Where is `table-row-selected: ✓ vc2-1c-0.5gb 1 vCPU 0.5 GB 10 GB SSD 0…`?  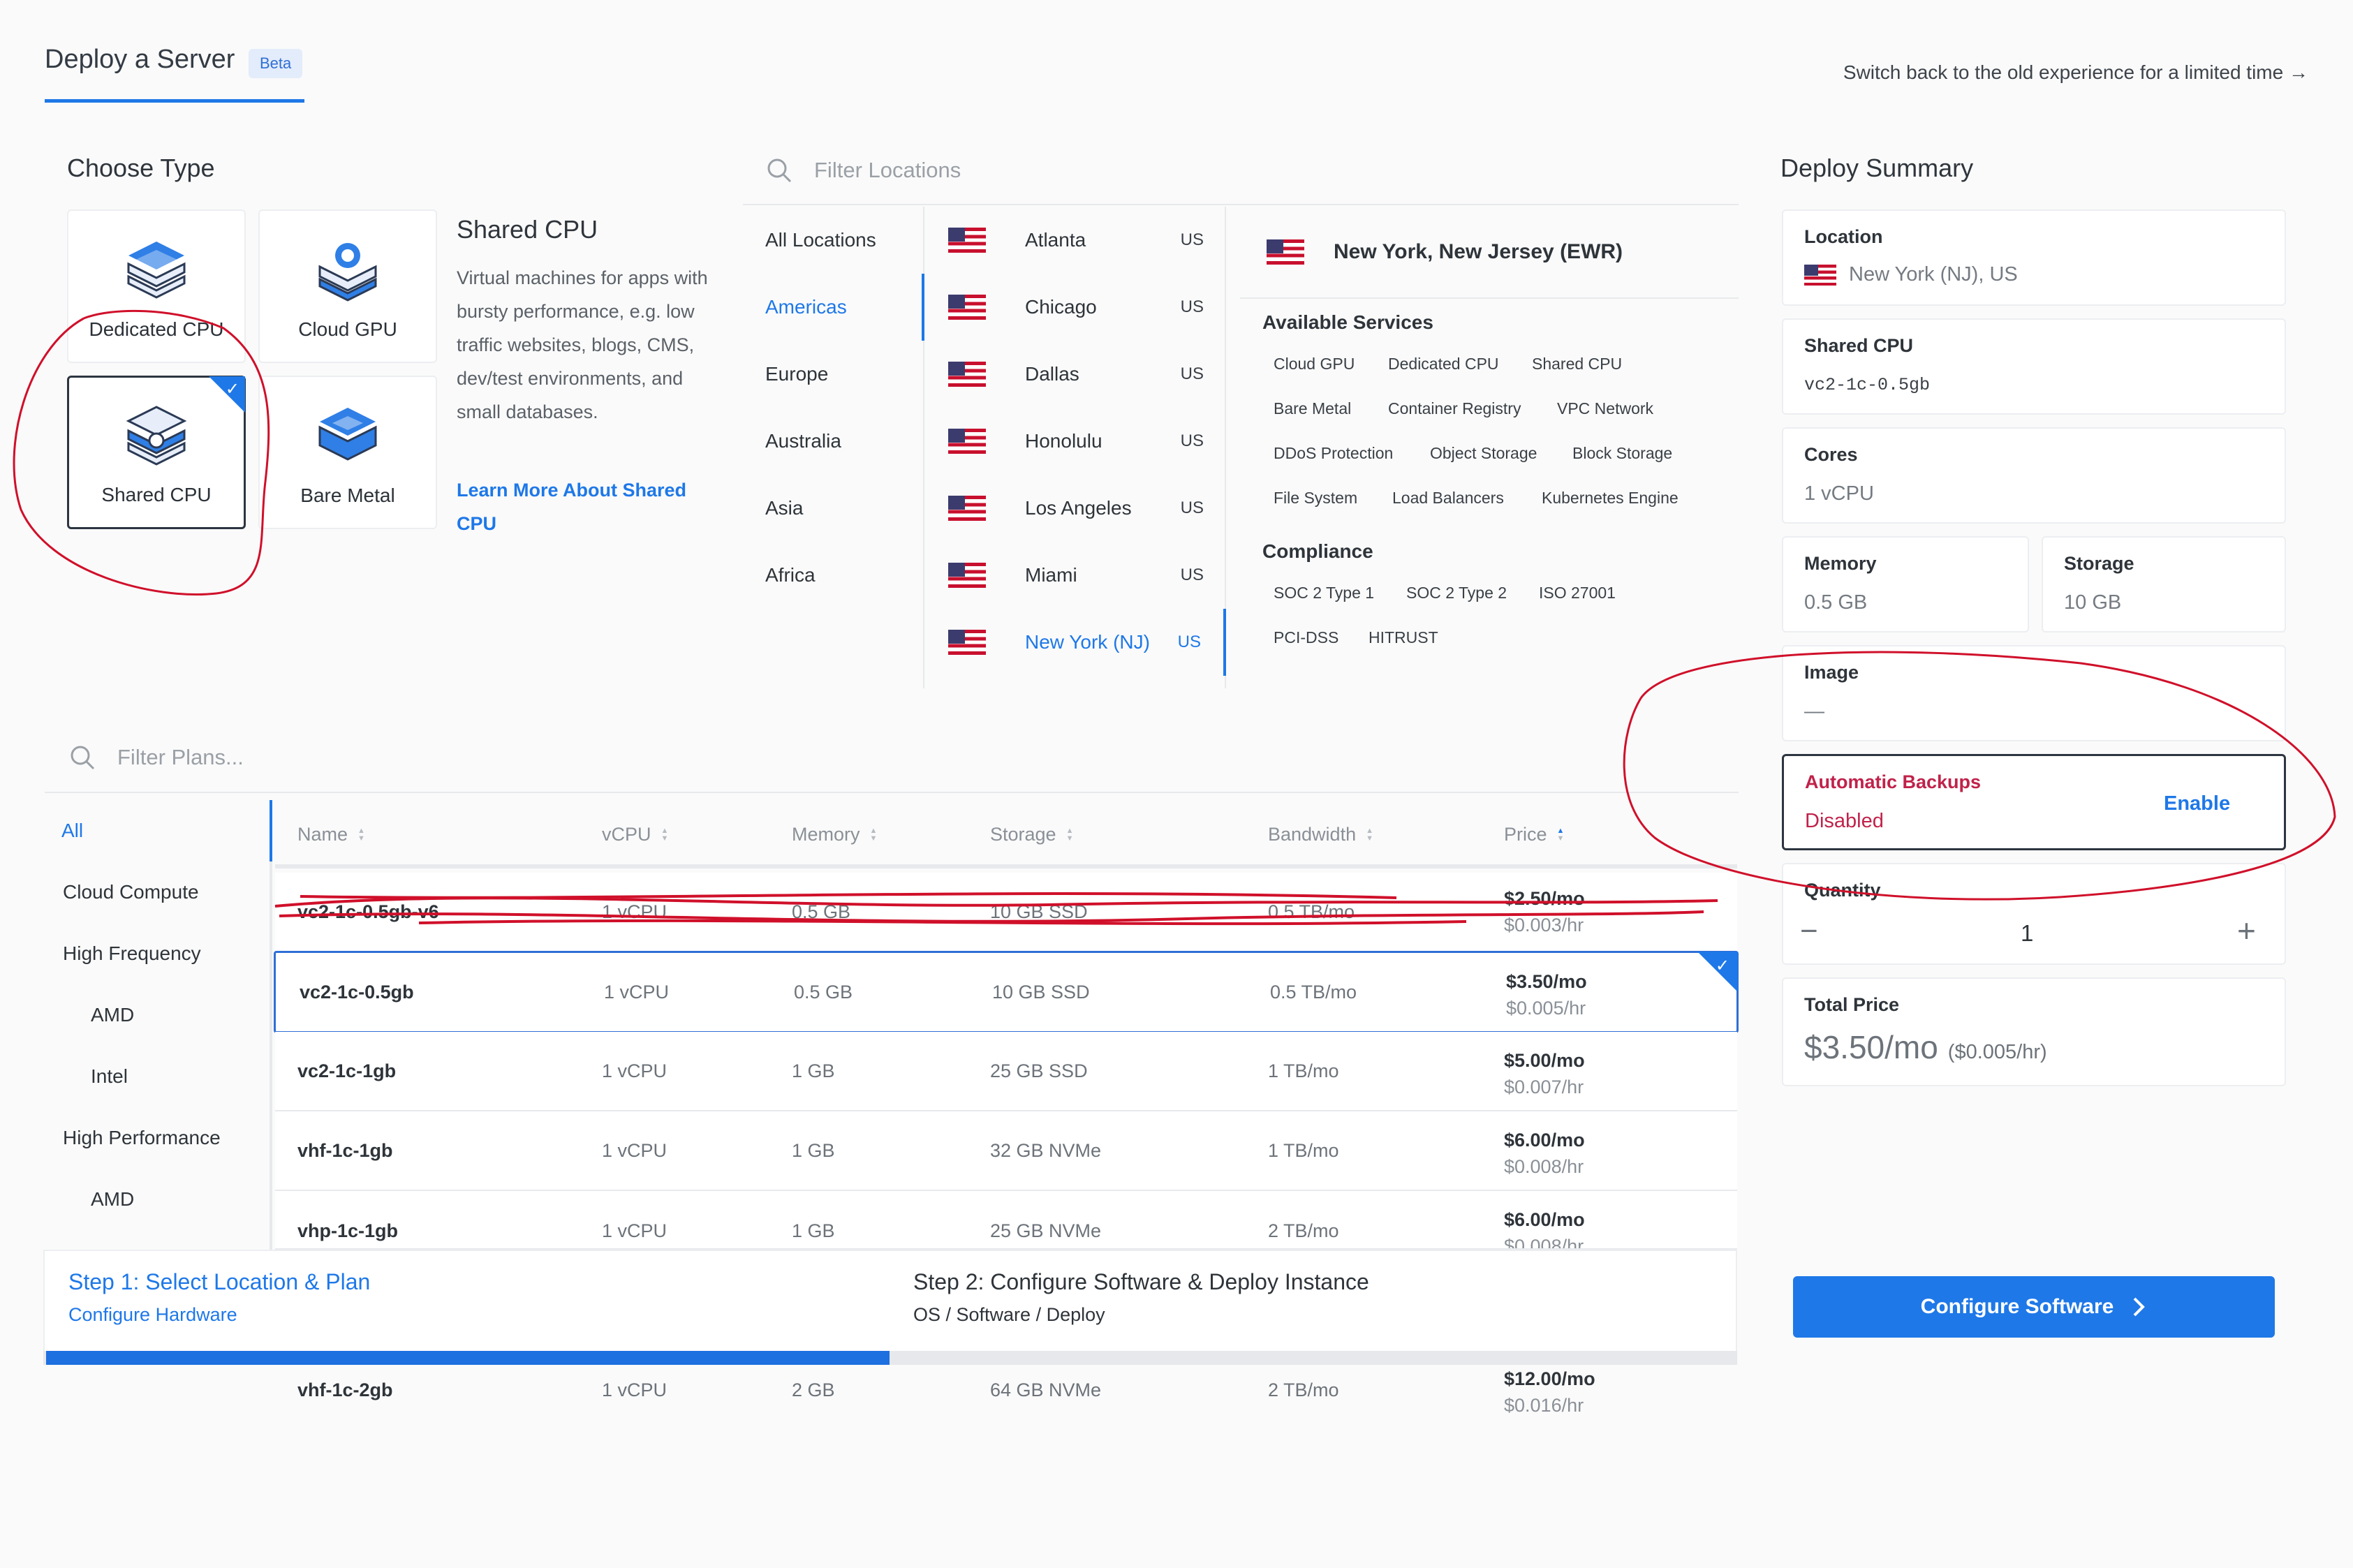
table-row-selected: ✓ vc2-1c-0.5gb 1 vCPU 0.5 GB 10 GB SSD 0… is located at coordinates (1007, 992).